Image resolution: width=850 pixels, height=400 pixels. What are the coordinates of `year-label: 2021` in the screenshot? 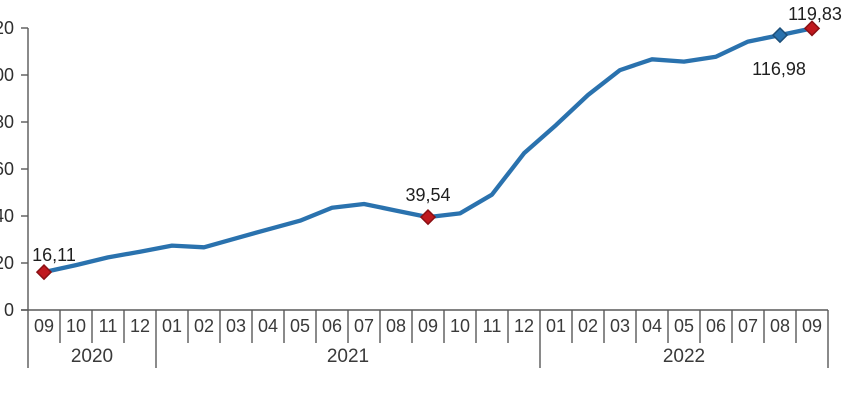 It's located at (348, 356).